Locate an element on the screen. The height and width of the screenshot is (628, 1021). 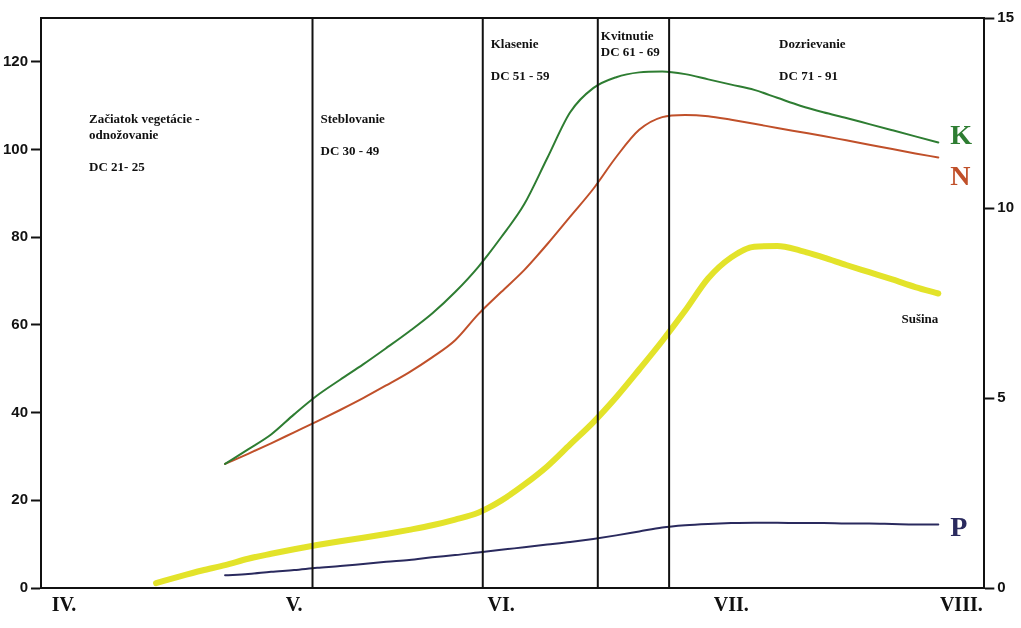
text: Začiatok vegetácie - odnožovanie DC 21- 25 is located at coordinates (144, 142).